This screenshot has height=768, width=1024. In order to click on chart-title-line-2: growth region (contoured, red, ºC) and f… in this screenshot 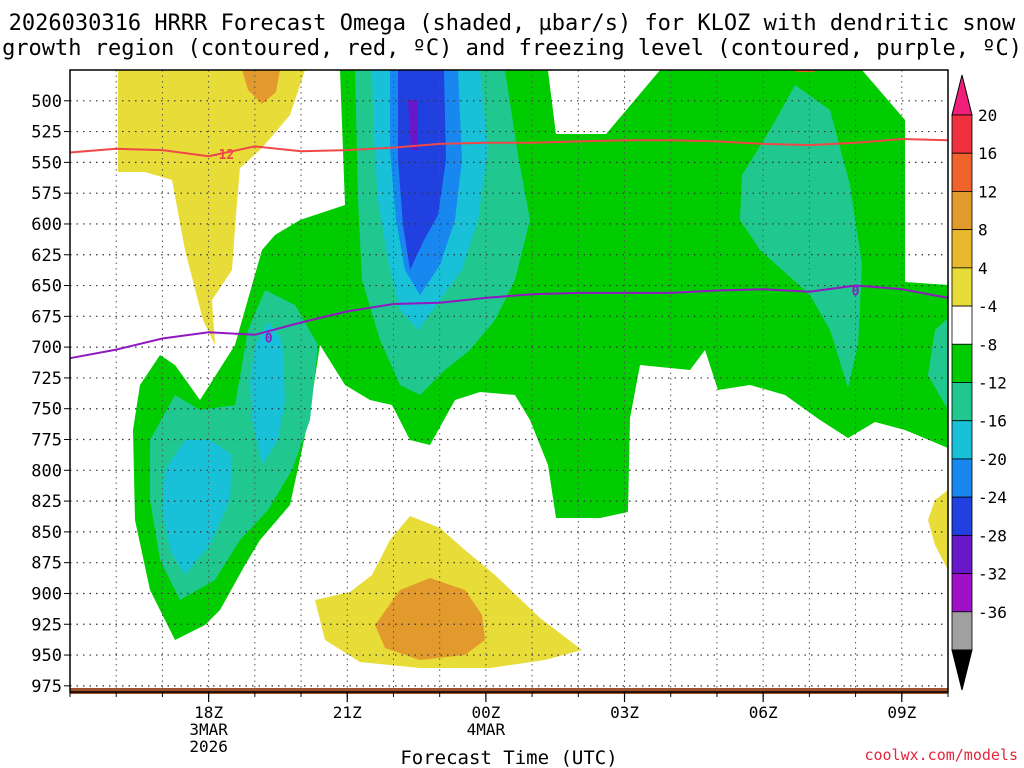, I will do `click(512, 48)`.